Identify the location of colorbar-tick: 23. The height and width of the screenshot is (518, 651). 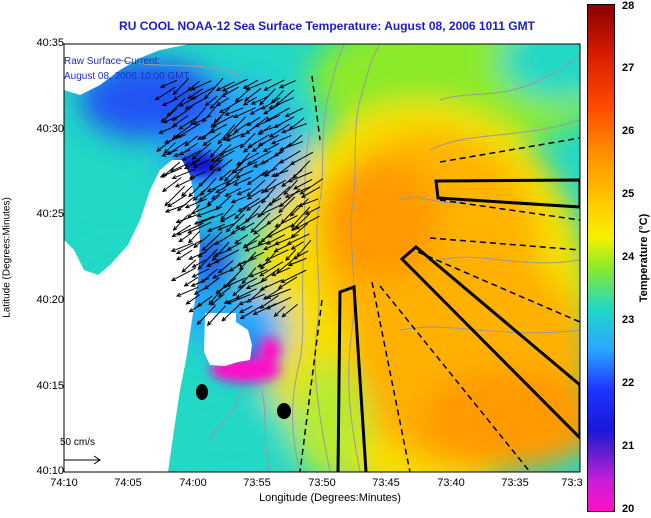
(628, 320).